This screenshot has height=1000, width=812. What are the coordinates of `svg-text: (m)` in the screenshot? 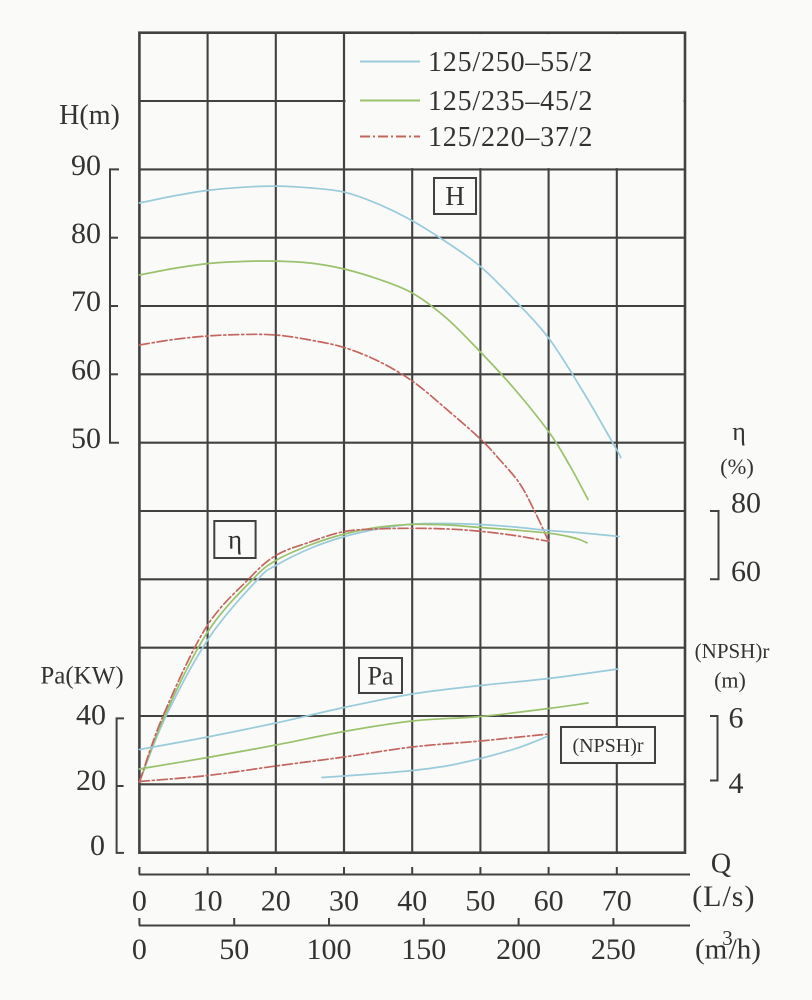 It's located at (730, 680).